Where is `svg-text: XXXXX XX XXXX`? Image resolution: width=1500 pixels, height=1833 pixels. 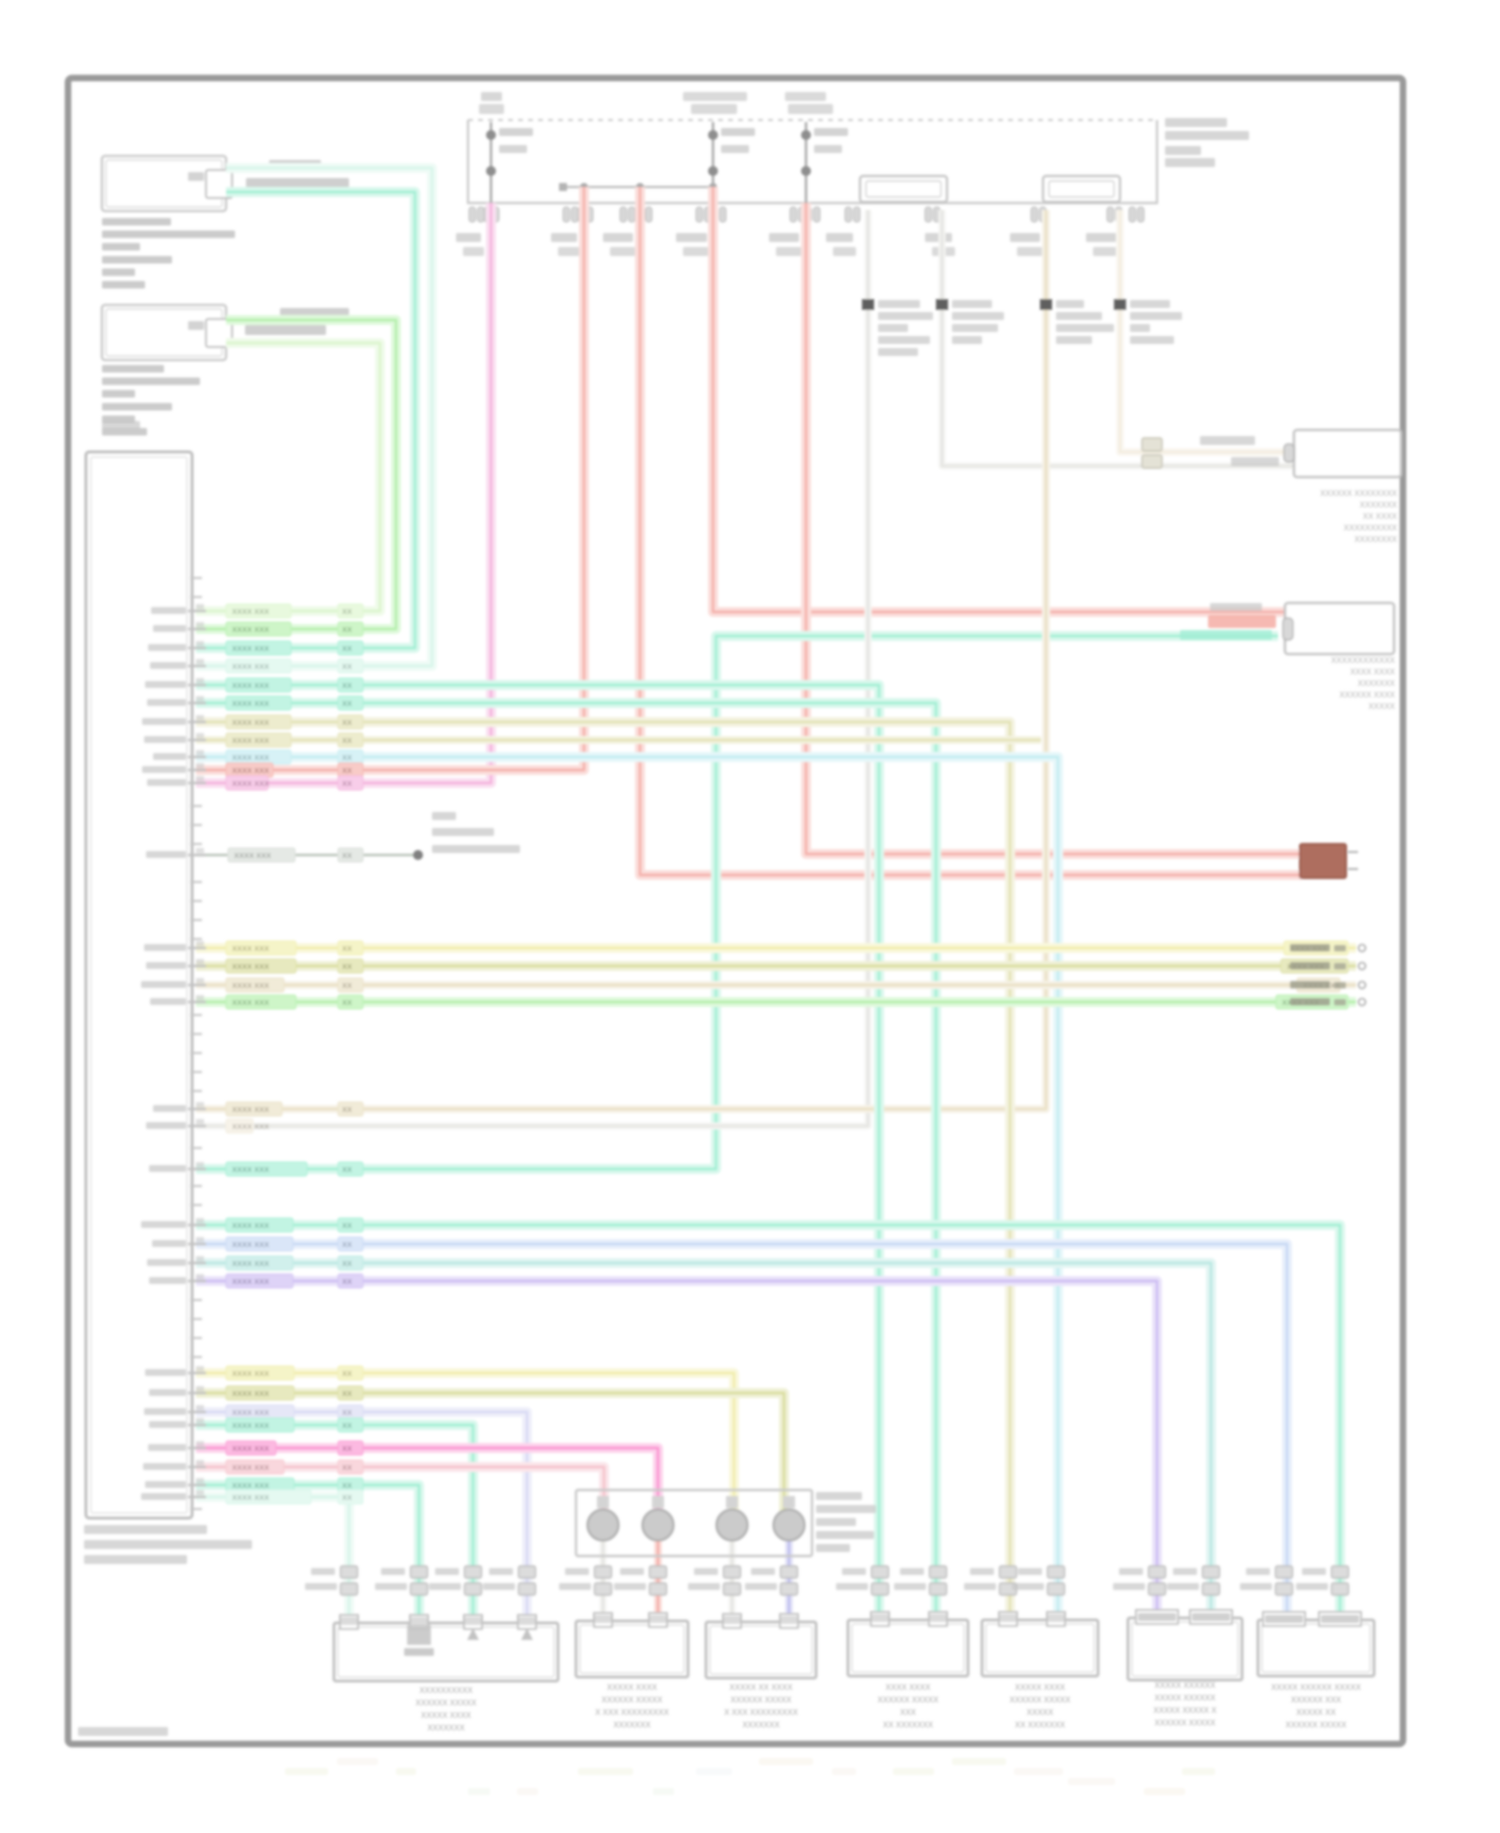
svg-text: XXXXX XX XXXX is located at coordinates (761, 1687).